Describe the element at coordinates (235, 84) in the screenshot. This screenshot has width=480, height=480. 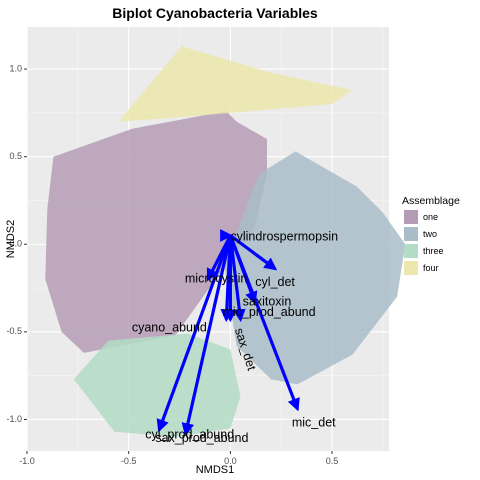
I see `hull-four` at that location.